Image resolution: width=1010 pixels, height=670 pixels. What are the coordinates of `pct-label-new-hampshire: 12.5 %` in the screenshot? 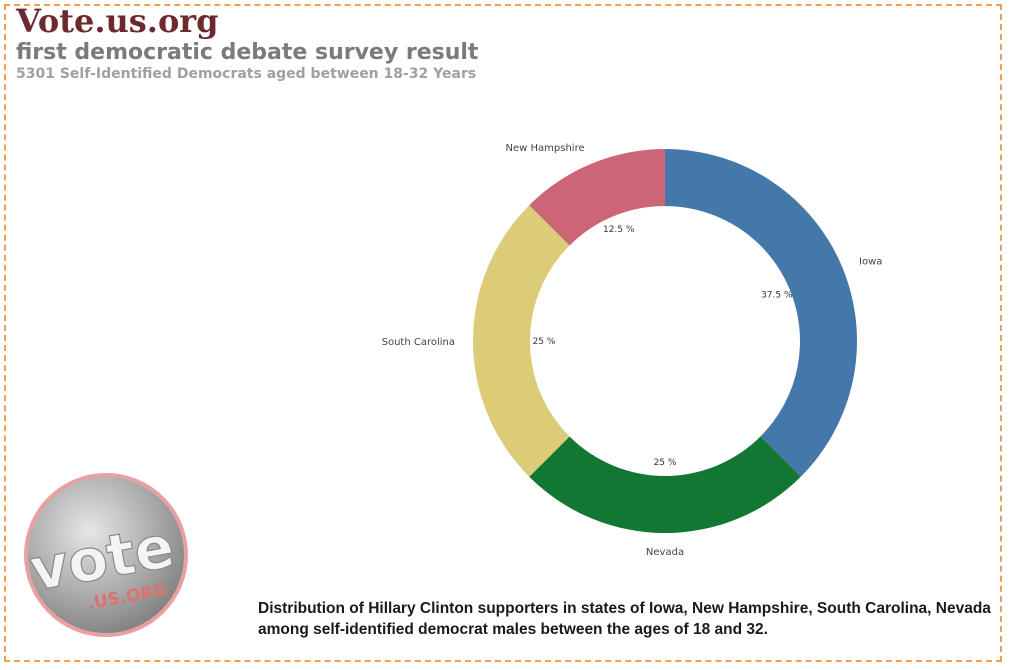 It's located at (619, 230).